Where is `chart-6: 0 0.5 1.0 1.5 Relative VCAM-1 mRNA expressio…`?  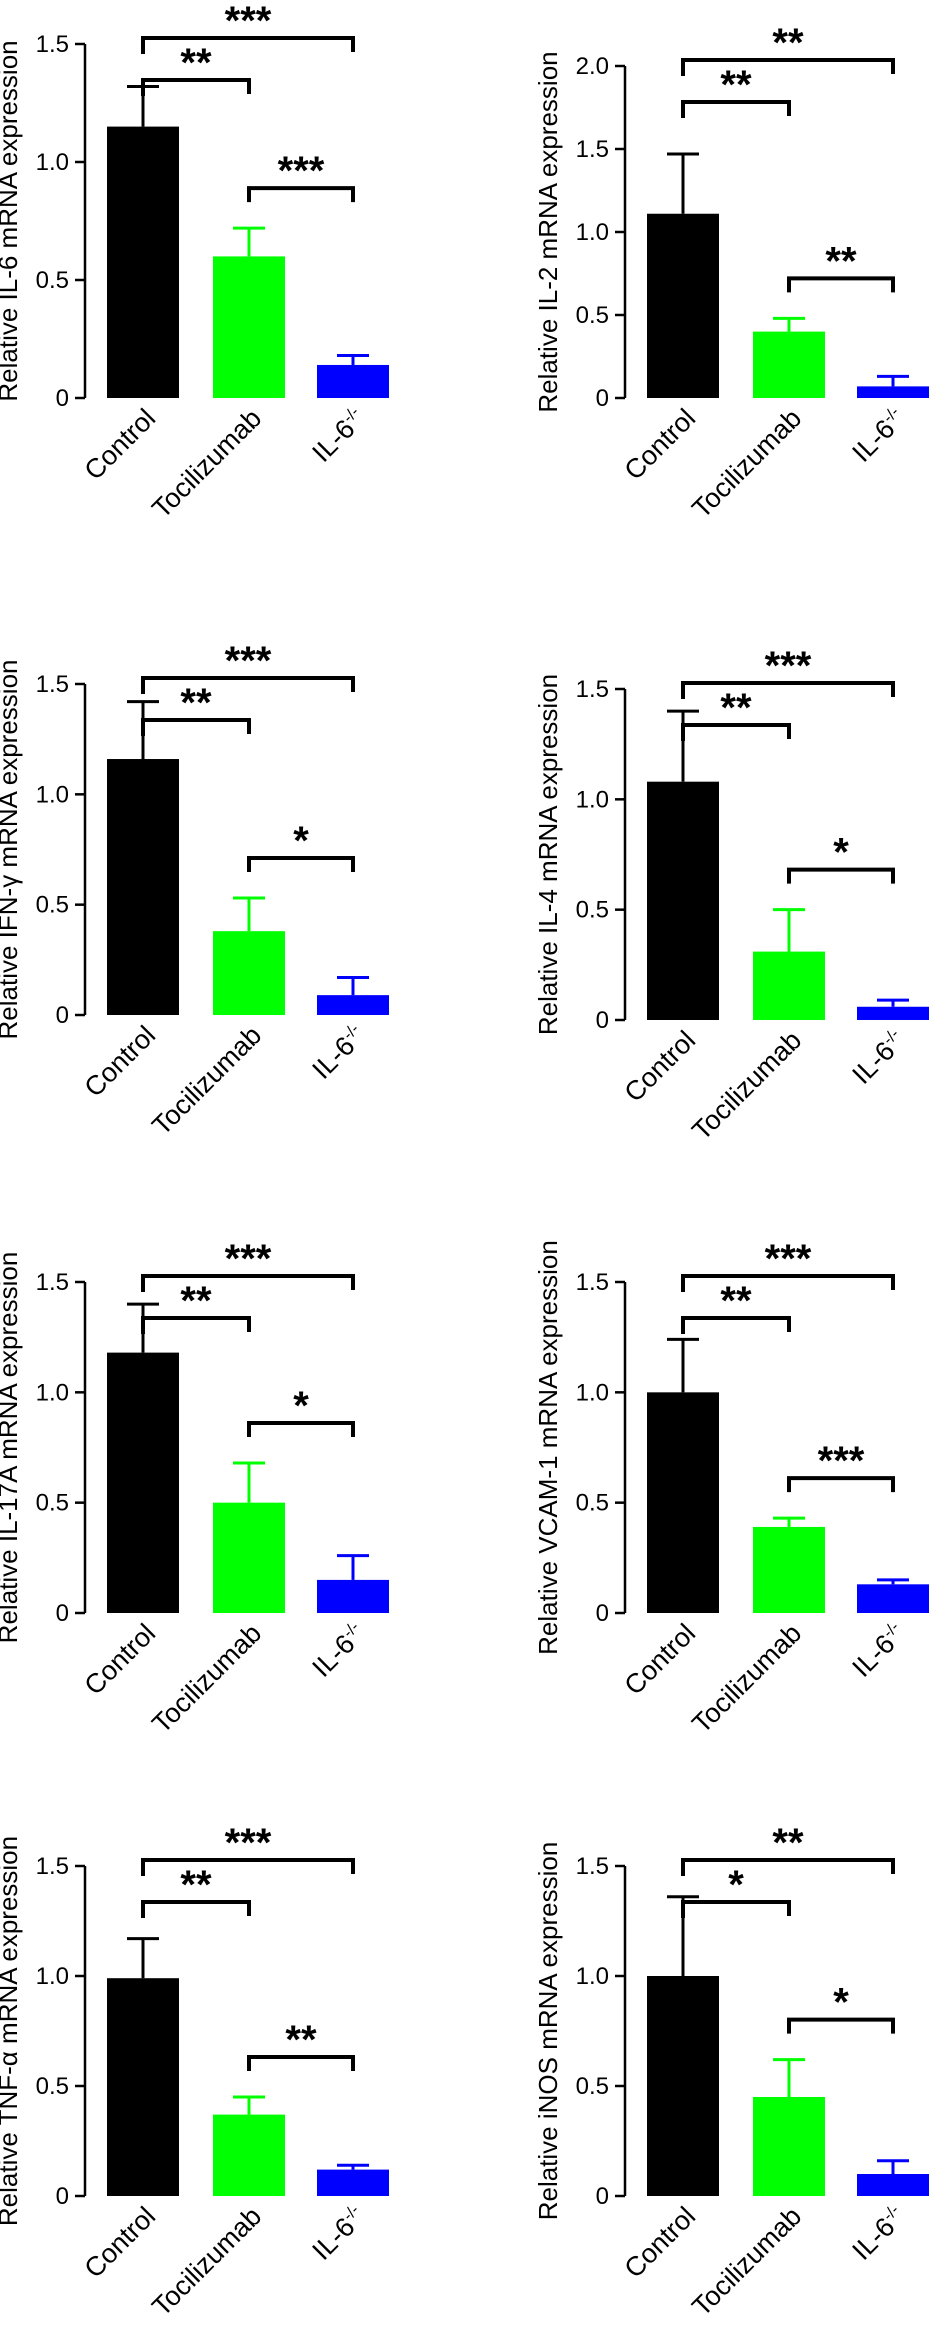 chart-6: 0 0.5 1.0 1.5 Relative VCAM-1 mRNA expressio… is located at coordinates (731, 1488).